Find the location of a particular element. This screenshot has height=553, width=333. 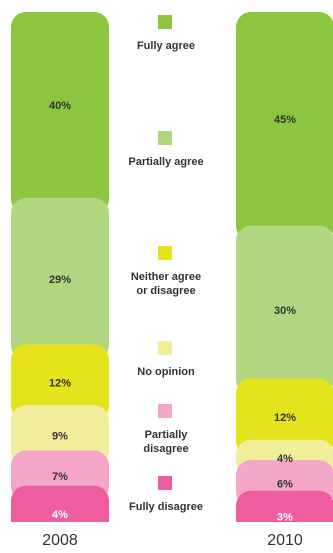

bar-base-2010 is located at coordinates (284, 514).